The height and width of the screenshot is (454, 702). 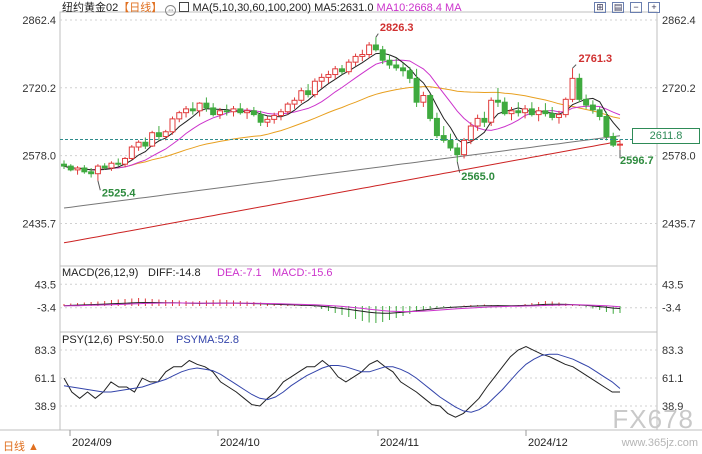 What do you see at coordinates (653, 419) in the screenshot?
I see `watermark-brand: FX678` at bounding box center [653, 419].